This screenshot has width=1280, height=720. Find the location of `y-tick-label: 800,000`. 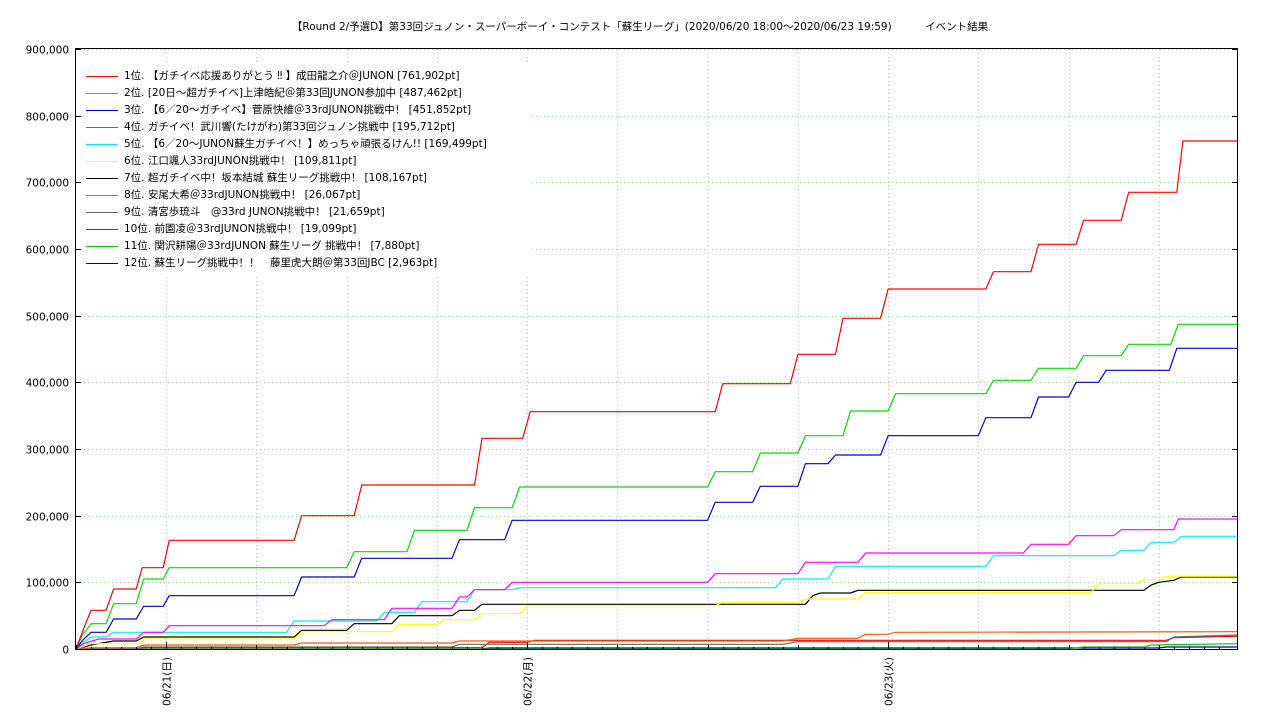

y-tick-label: 800,000 is located at coordinates (47, 118).